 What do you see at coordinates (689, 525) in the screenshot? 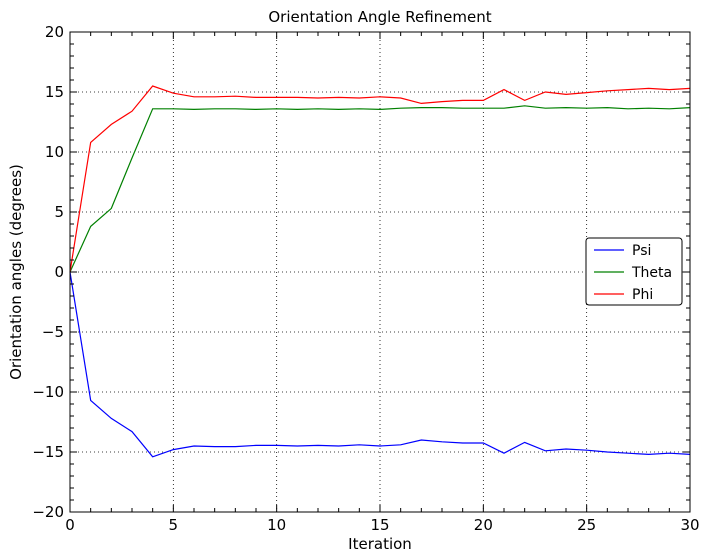
I see `x-tick-label: 30` at bounding box center [689, 525].